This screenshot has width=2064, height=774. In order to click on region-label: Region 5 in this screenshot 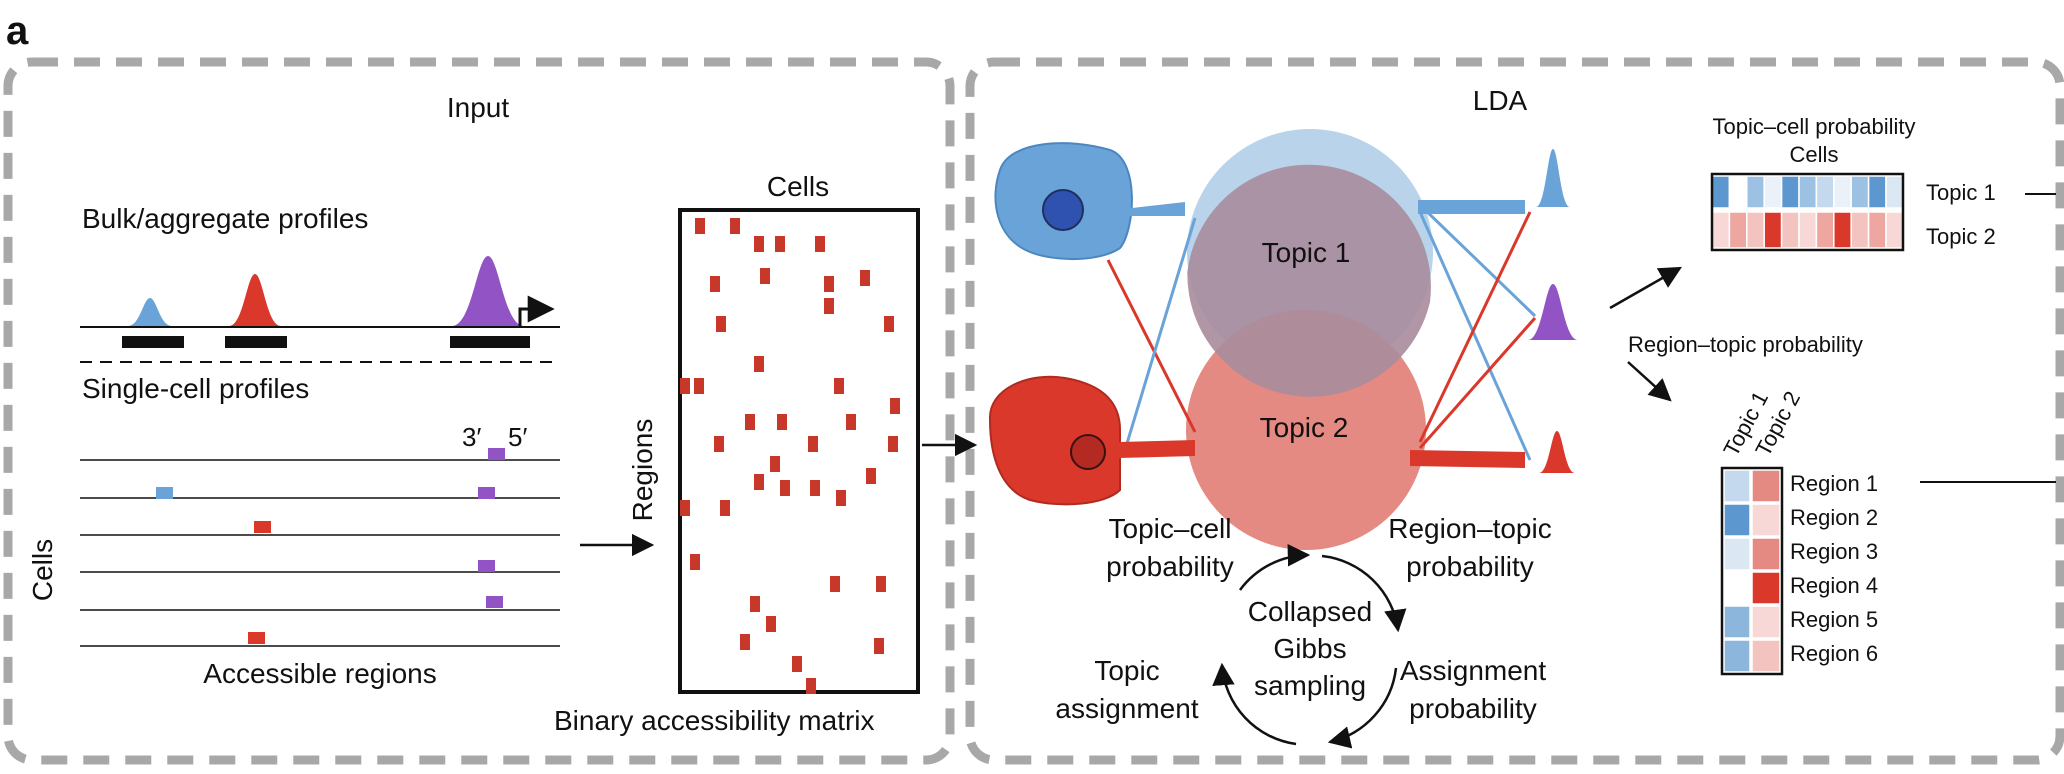, I will do `click(1834, 619)`.